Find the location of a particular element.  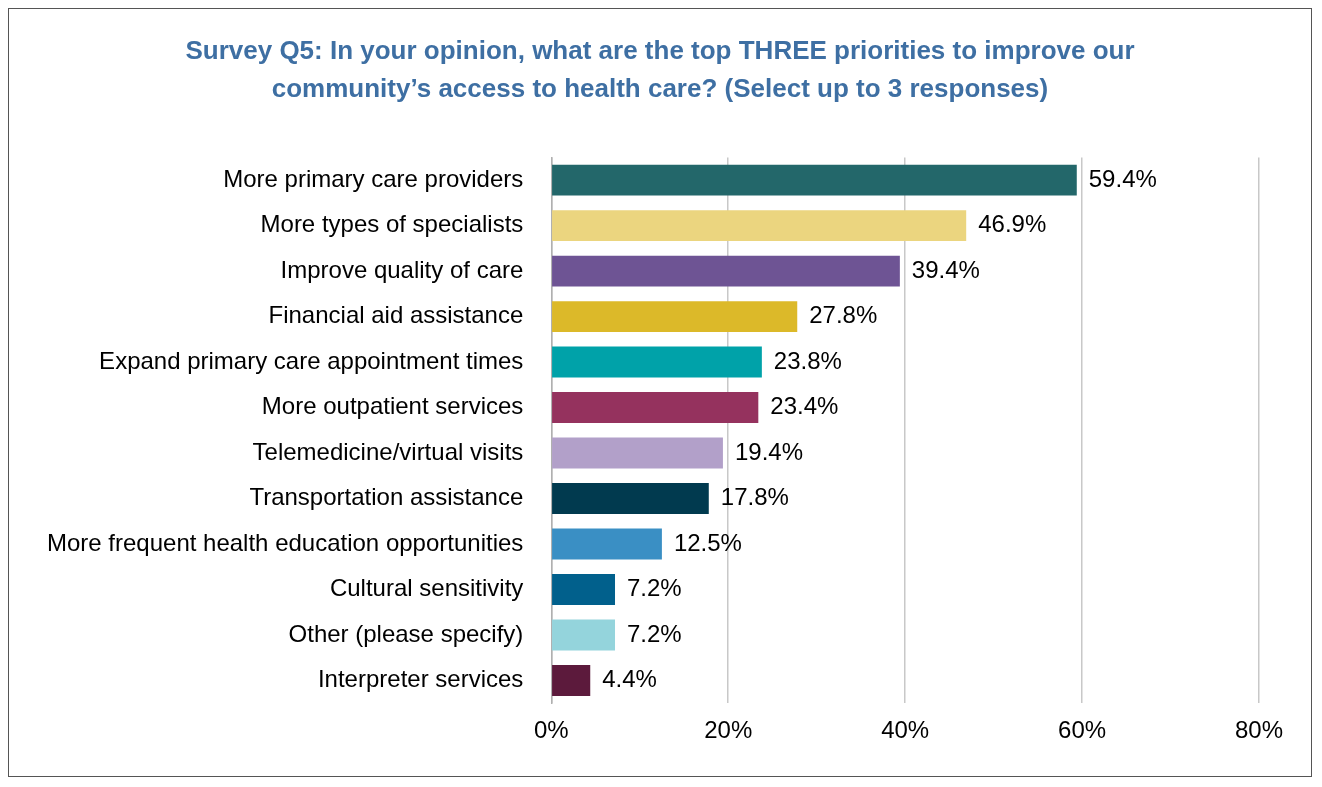

y-tick-label: Cultural sensitivity is located at coordinates (426, 588).